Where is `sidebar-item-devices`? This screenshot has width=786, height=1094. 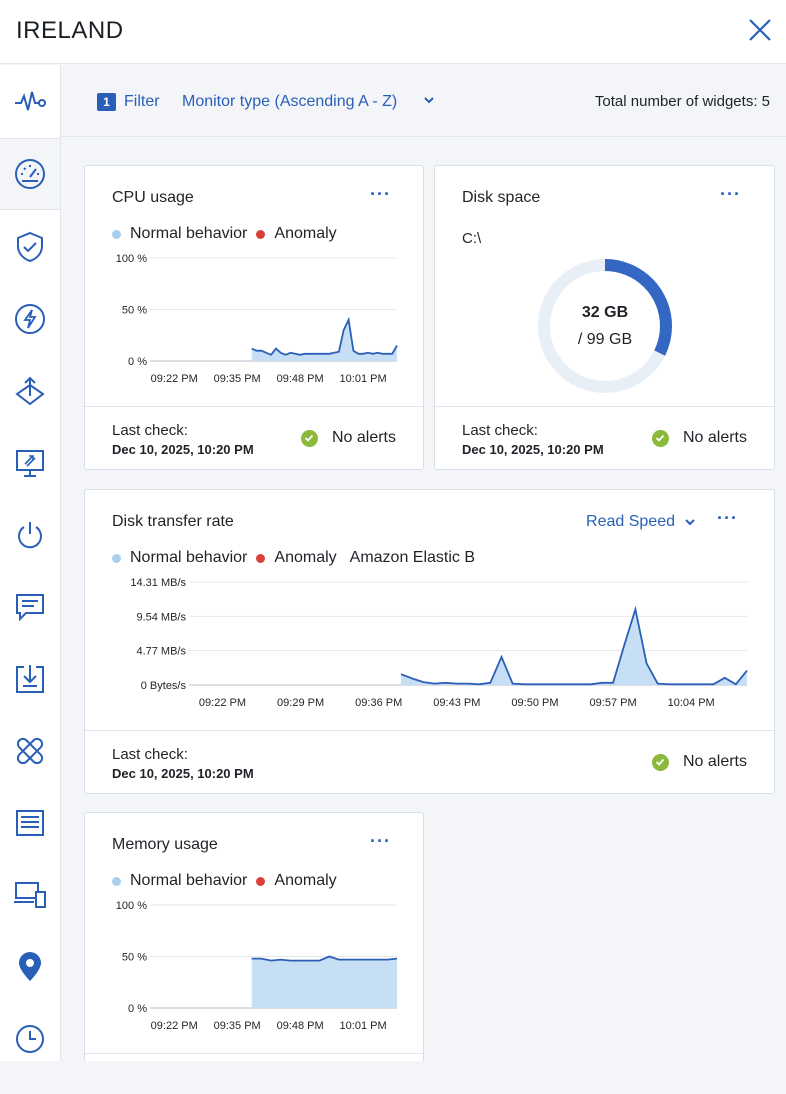
sidebar-item-devices is located at coordinates (30, 895).